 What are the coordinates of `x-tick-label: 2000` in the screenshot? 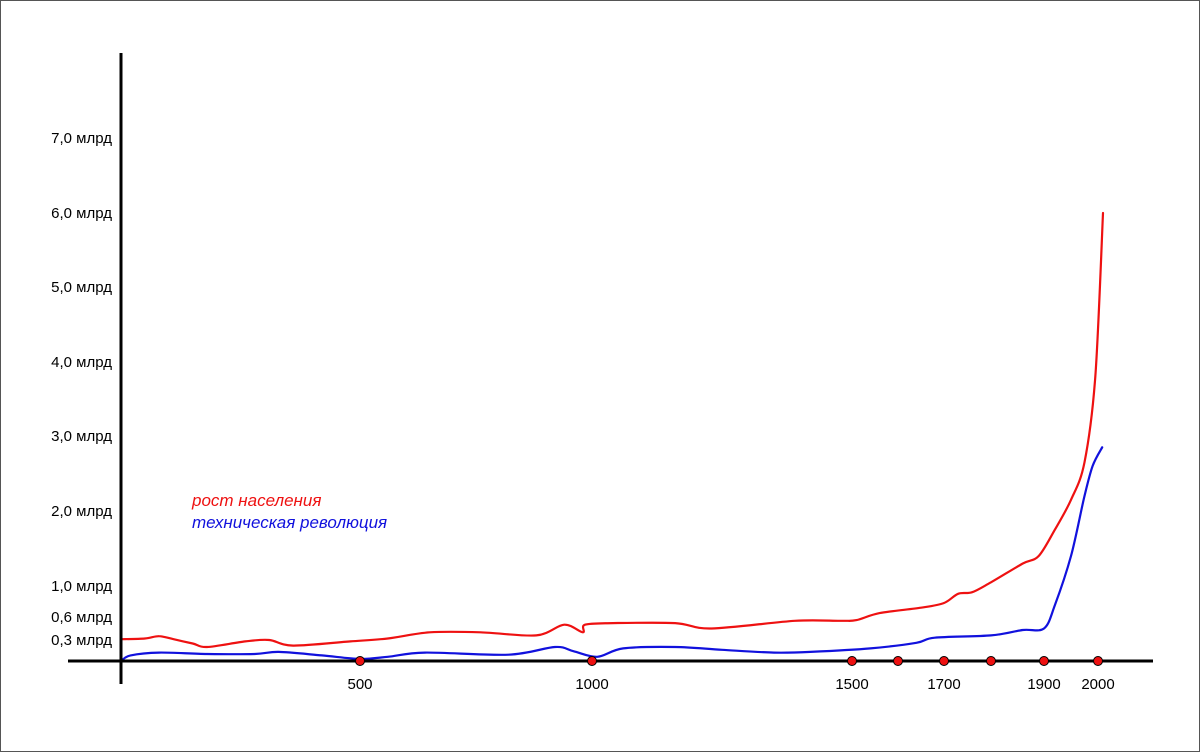 It's located at (1097, 684).